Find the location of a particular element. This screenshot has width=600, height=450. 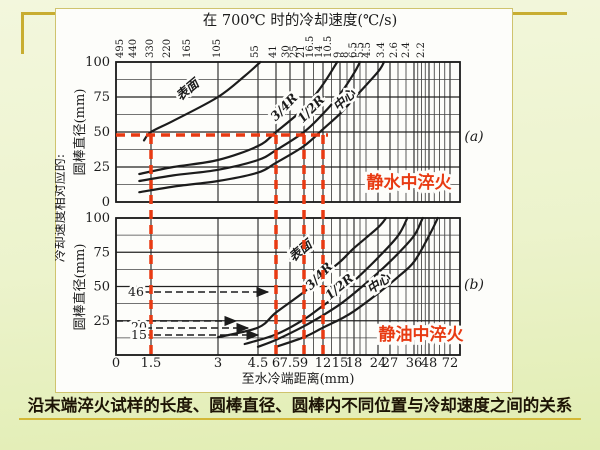

svg-text: 2.2 is located at coordinates (421, 50).